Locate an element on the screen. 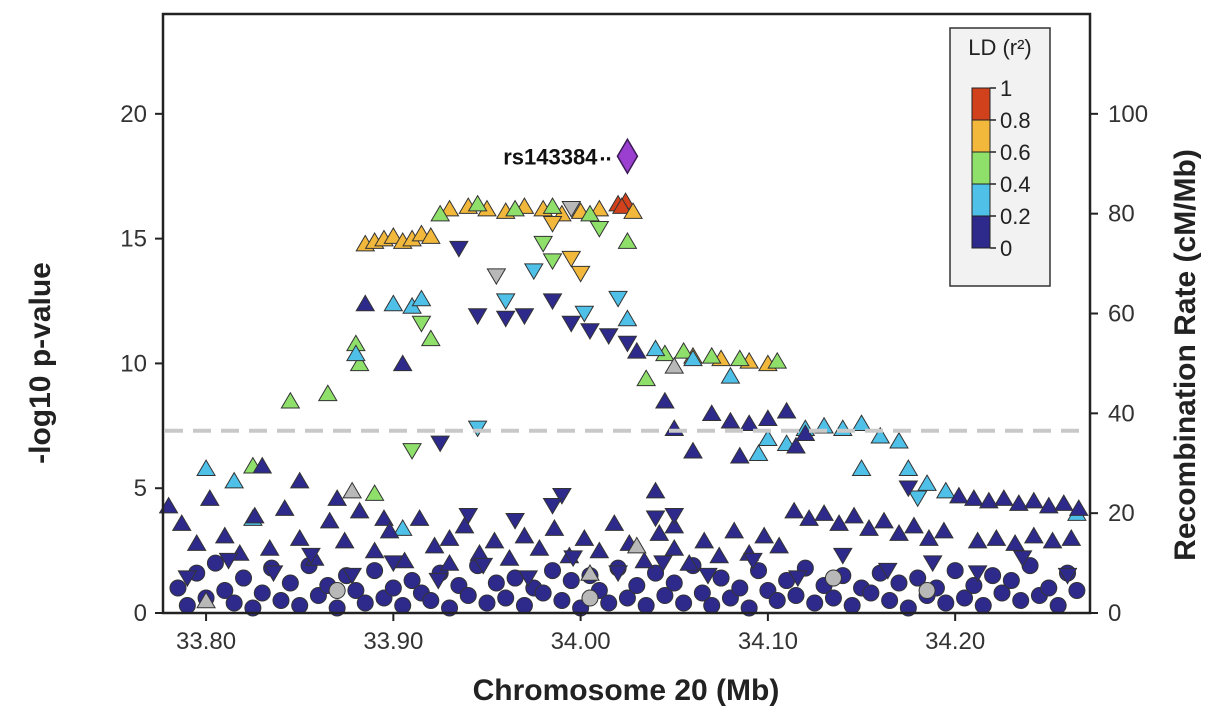 The height and width of the screenshot is (706, 1209). y-tick-label: 15 is located at coordinates (133, 239).